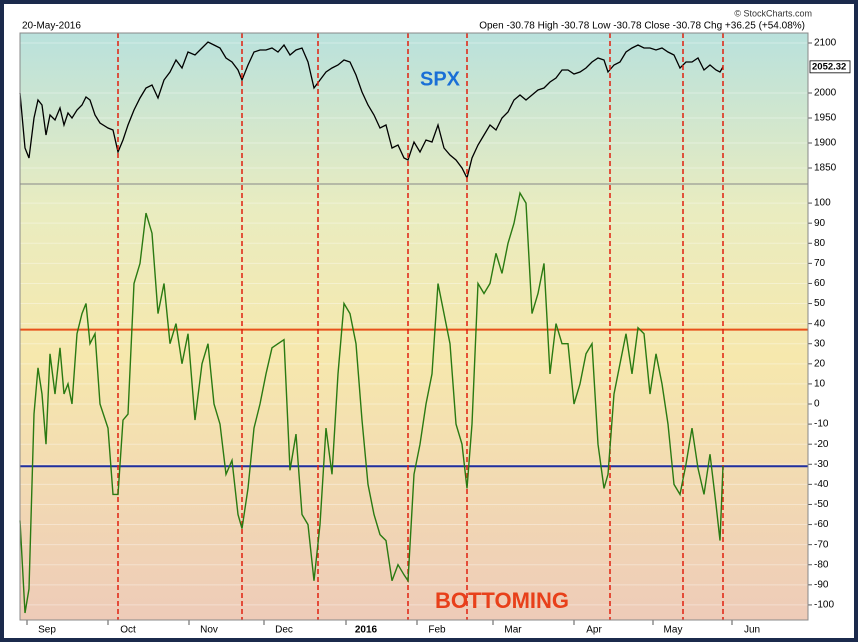  Describe the element at coordinates (825, 168) in the screenshot. I see `y-tick-label: 1850` at that location.